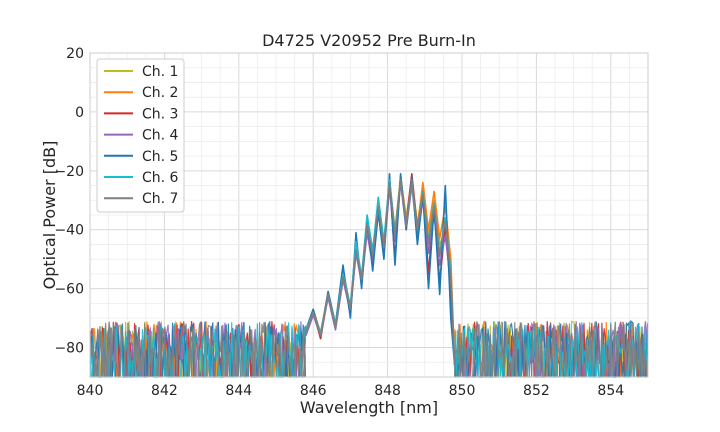  I want to click on y-tick-label: −40, so click(69, 231).